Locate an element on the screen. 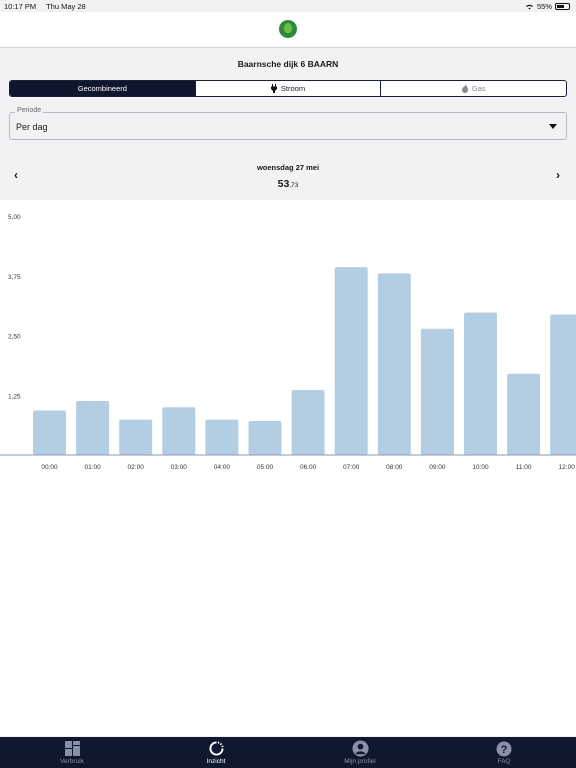 The height and width of the screenshot is (768, 576). status-bar: 10:17 PM Thu May 28 55% is located at coordinates (288, 6).